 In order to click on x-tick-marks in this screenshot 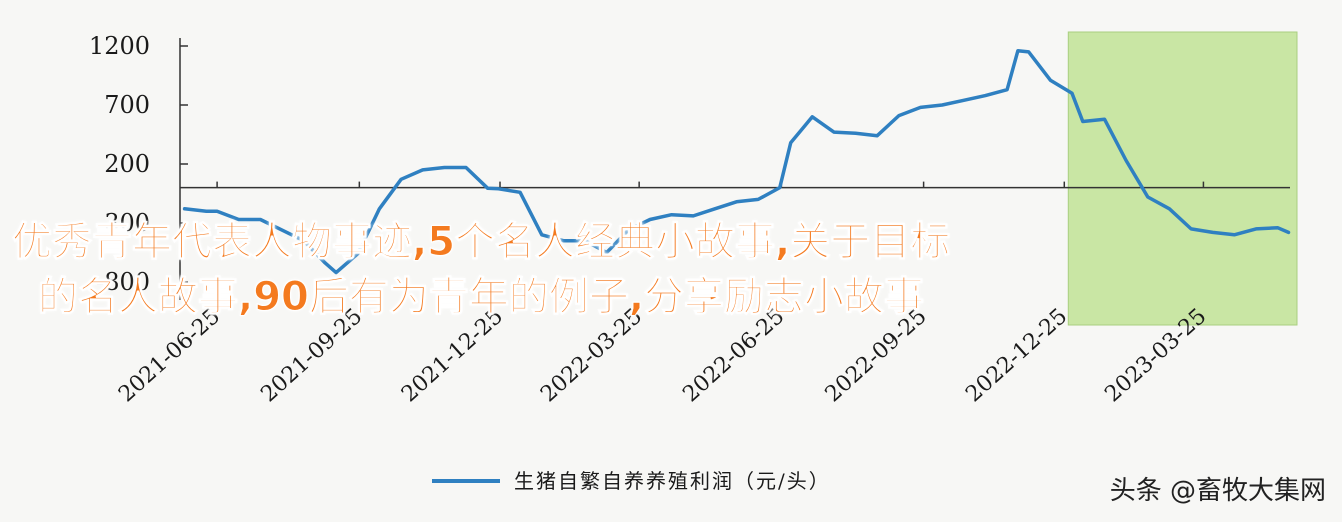, I will do `click(710, 184)`.